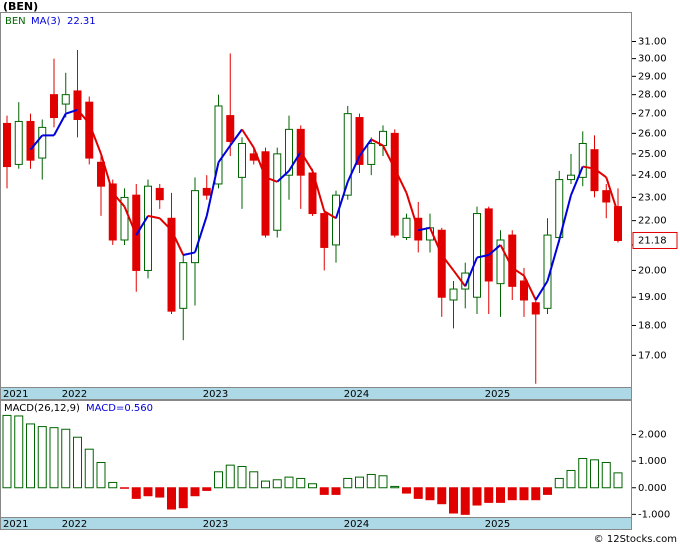 The image size is (680, 546). What do you see at coordinates (15, 21) in the screenshot?
I see `legend-symbol: BEN` at bounding box center [15, 21].